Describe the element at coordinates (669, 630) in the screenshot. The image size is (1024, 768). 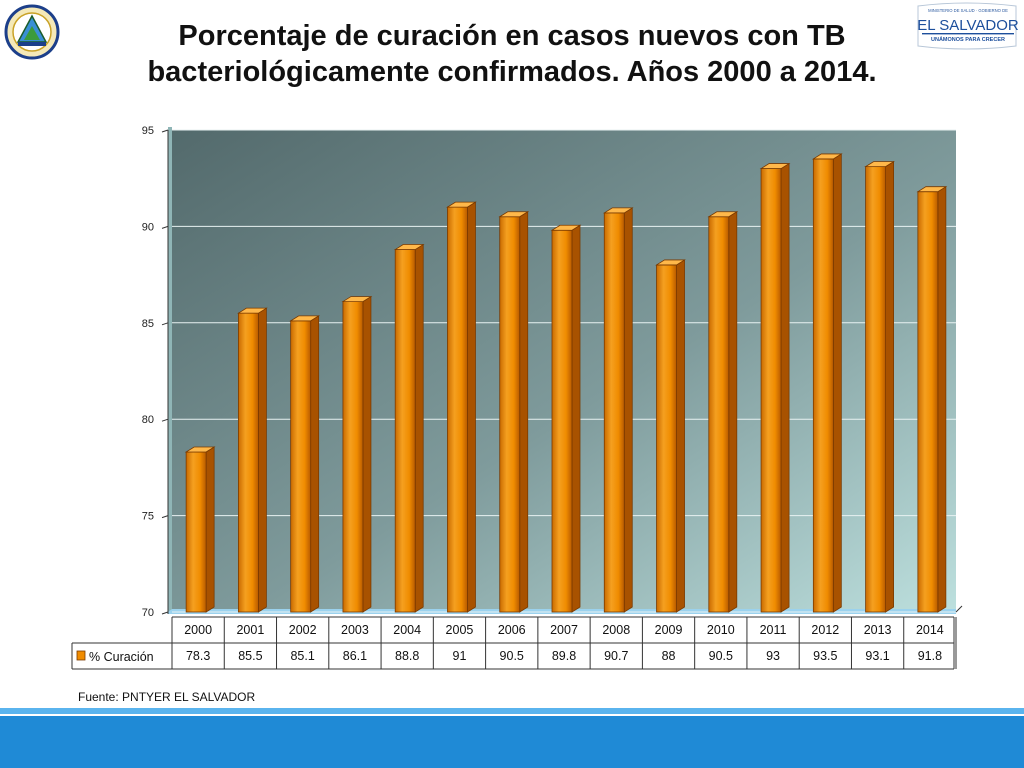
I see `x-tick-label: 2009` at that location.